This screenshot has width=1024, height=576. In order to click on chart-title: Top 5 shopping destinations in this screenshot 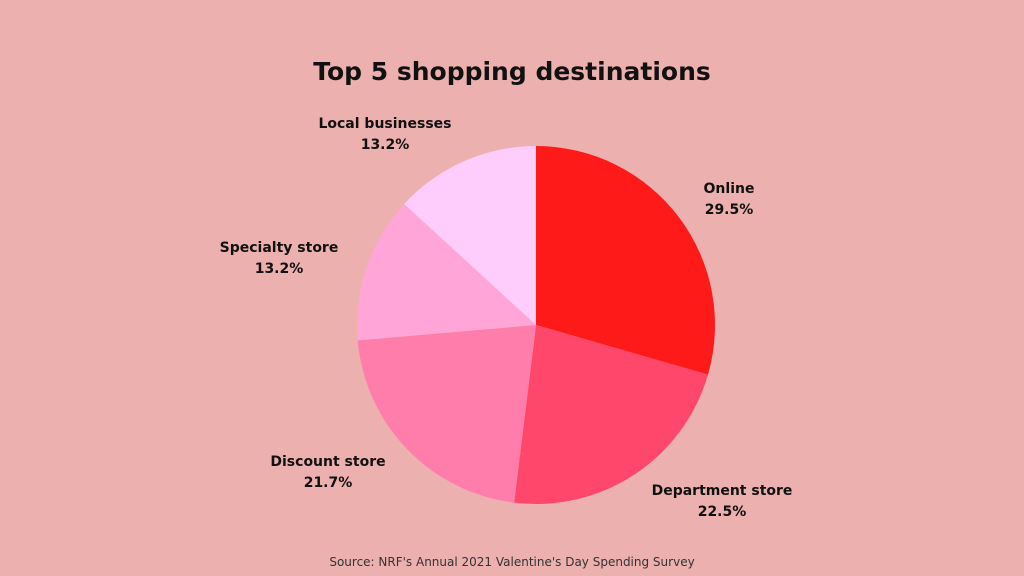, I will do `click(512, 71)`.